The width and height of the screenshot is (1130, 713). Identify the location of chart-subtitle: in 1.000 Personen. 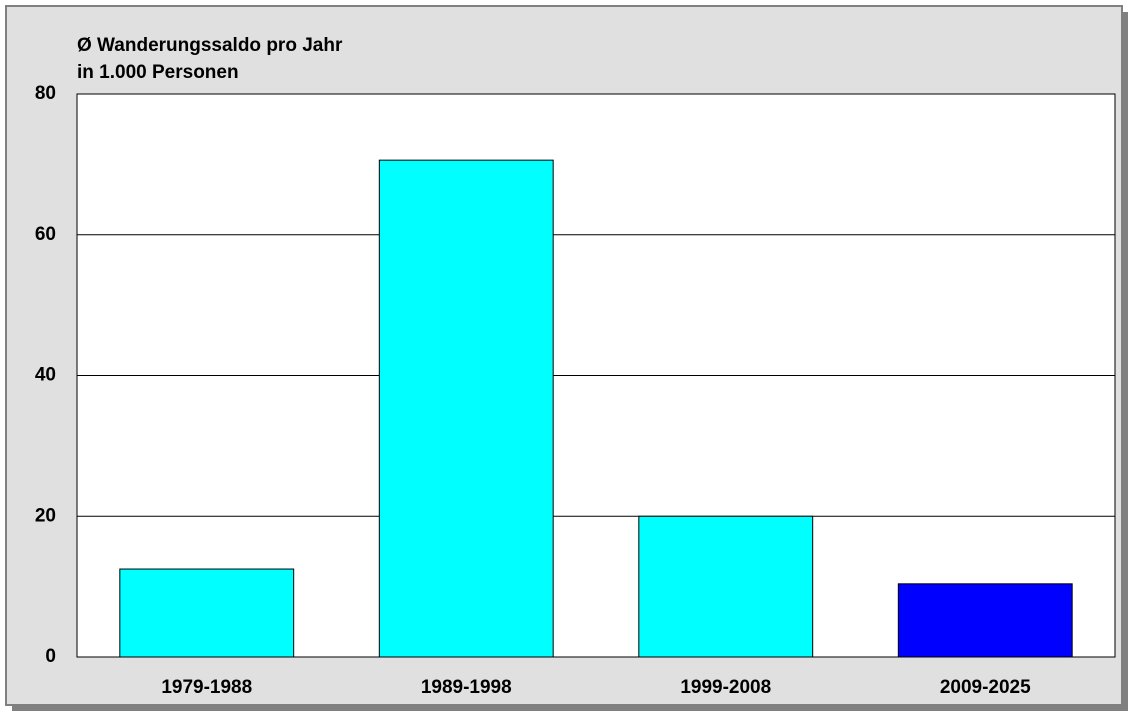
(158, 72).